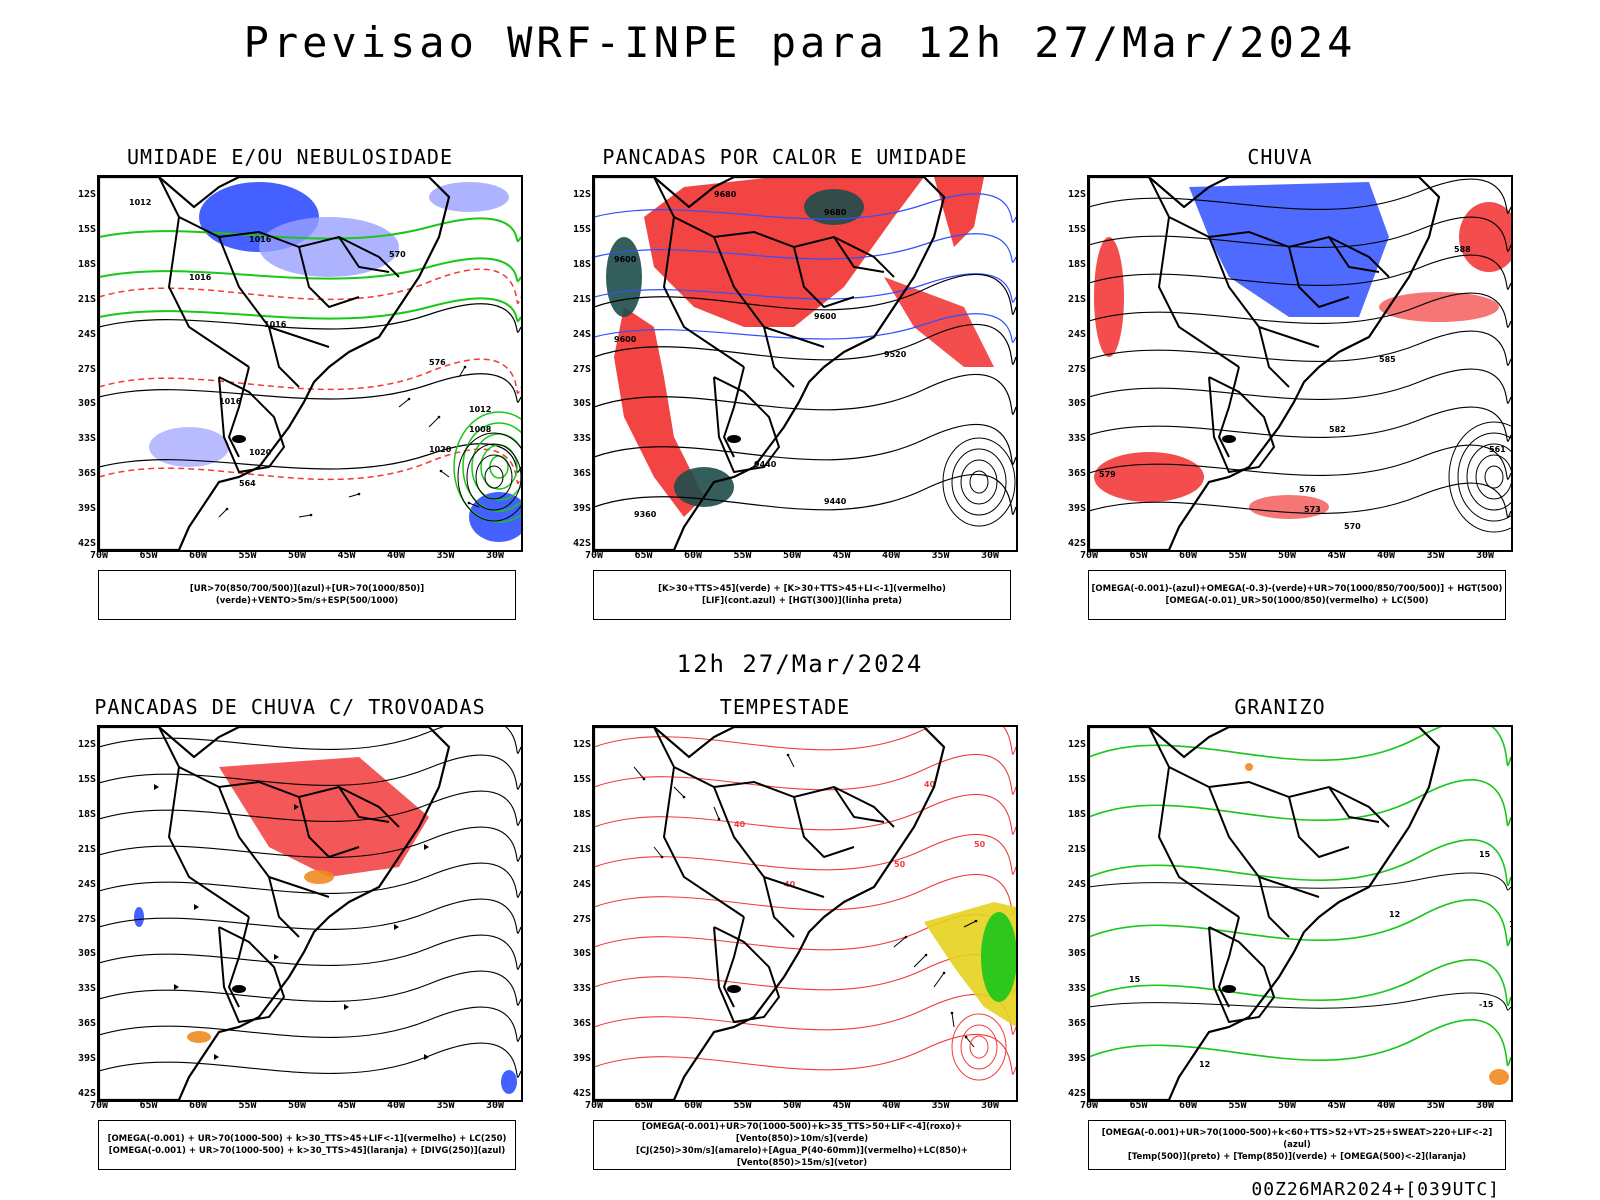 Image resolution: width=1600 pixels, height=1200 pixels. I want to click on temperature-500-contour, so click(1300, 1001).